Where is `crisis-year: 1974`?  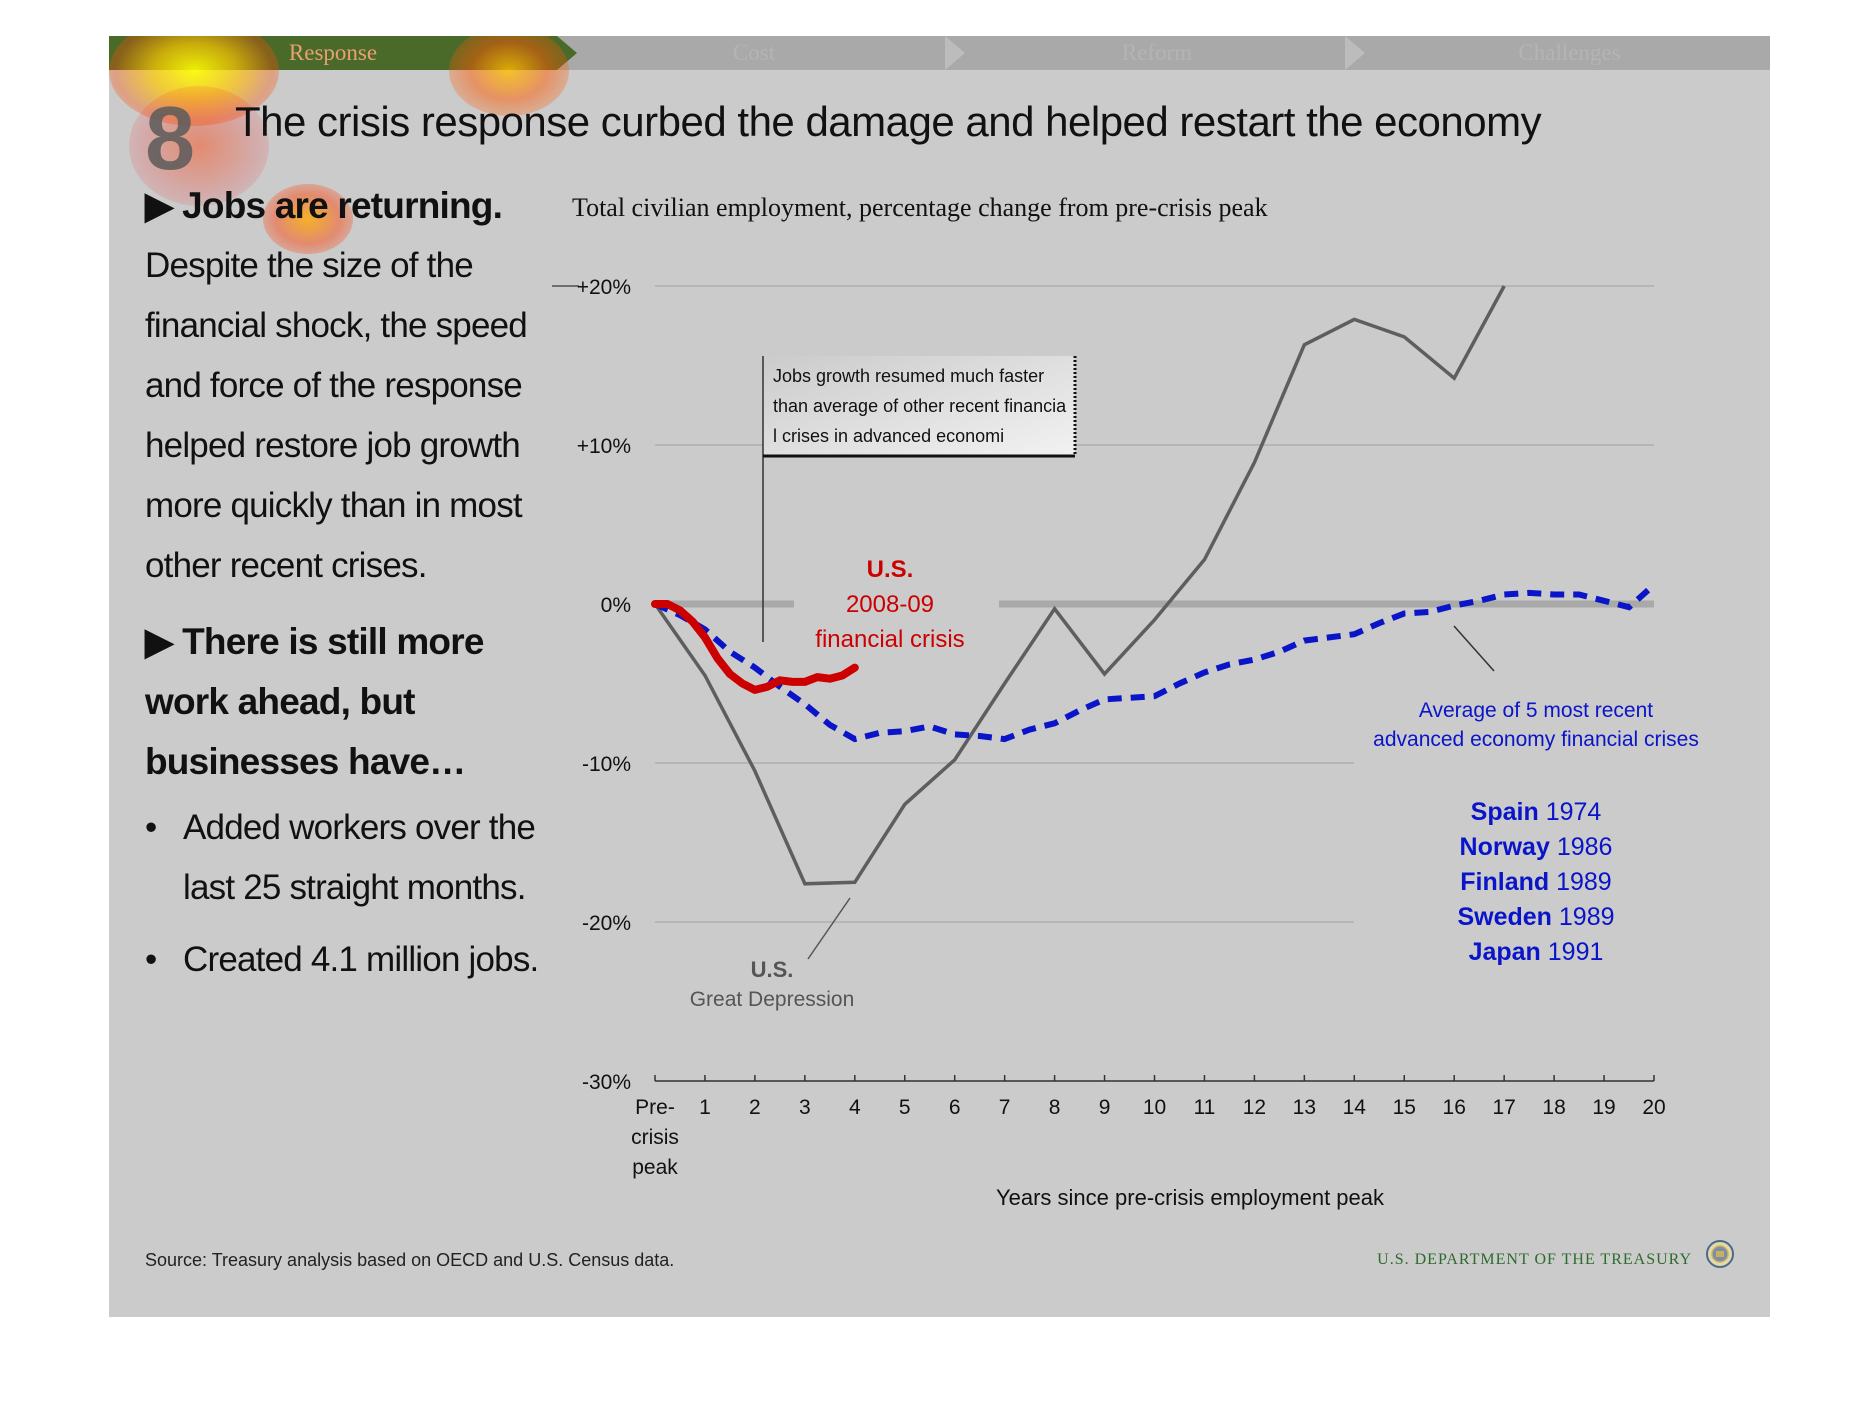 crisis-year: 1974 is located at coordinates (1574, 812).